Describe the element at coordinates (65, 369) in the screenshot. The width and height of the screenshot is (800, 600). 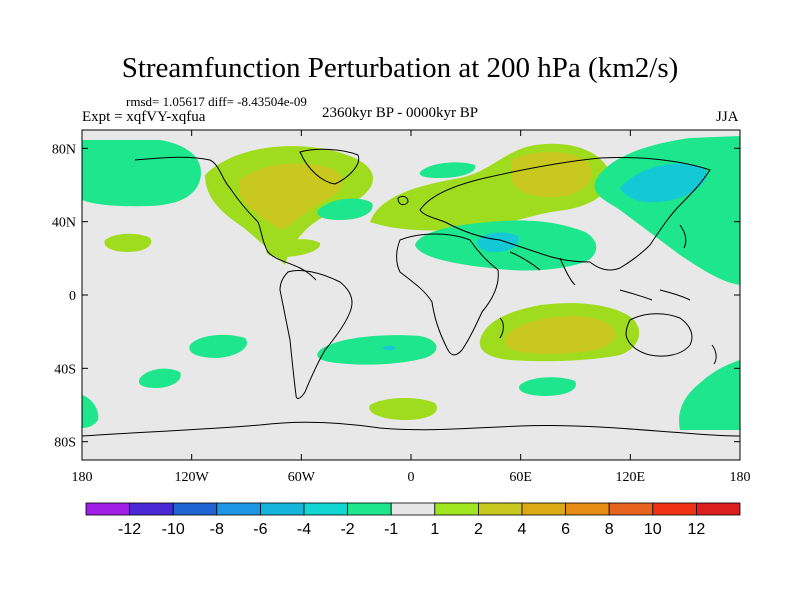
I see `y-tick-label: 40S` at that location.